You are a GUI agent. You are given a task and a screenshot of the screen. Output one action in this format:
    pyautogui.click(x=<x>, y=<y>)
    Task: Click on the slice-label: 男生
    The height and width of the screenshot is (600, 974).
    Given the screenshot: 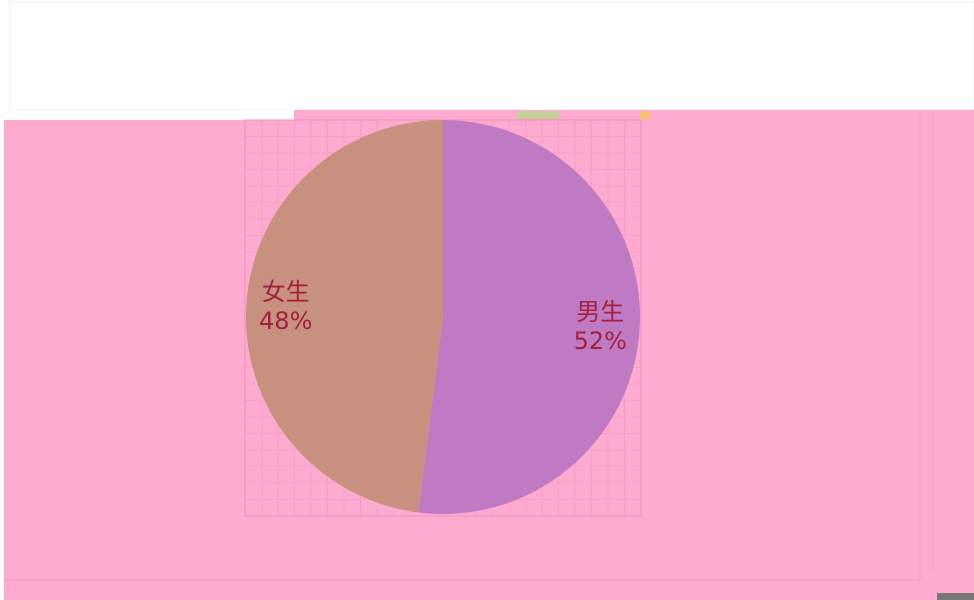 What is the action you would take?
    pyautogui.click(x=600, y=312)
    